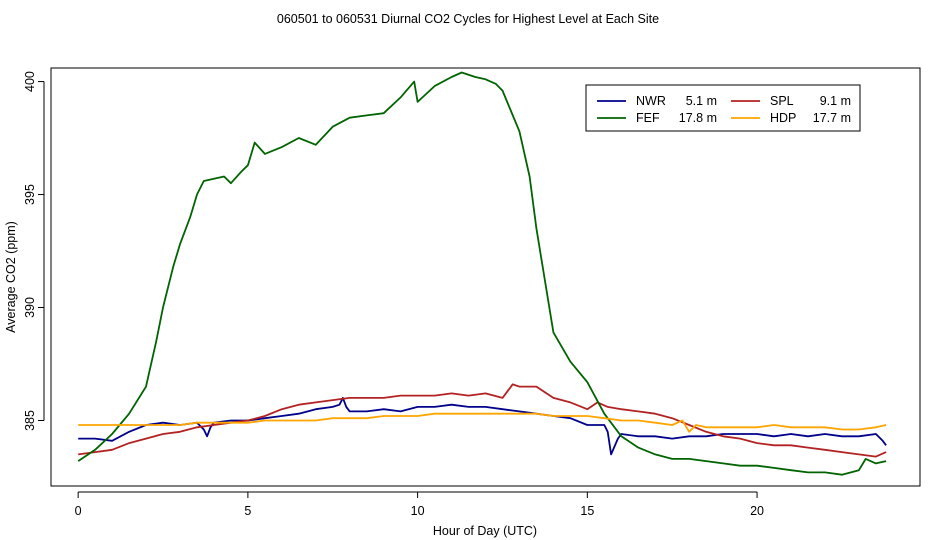 The width and height of the screenshot is (936, 540). I want to click on legend-height-fef: 17.8 m, so click(698, 118).